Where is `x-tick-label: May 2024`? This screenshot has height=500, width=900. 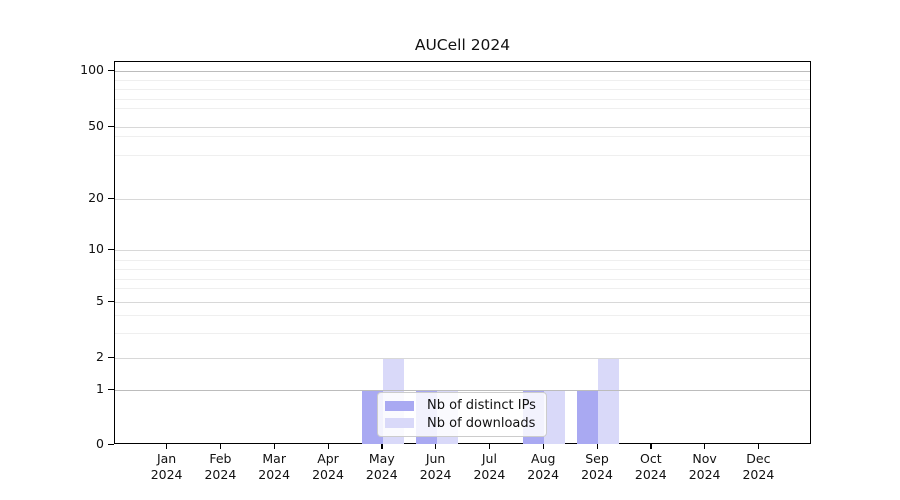 x-tick-label: May 2024 is located at coordinates (382, 467).